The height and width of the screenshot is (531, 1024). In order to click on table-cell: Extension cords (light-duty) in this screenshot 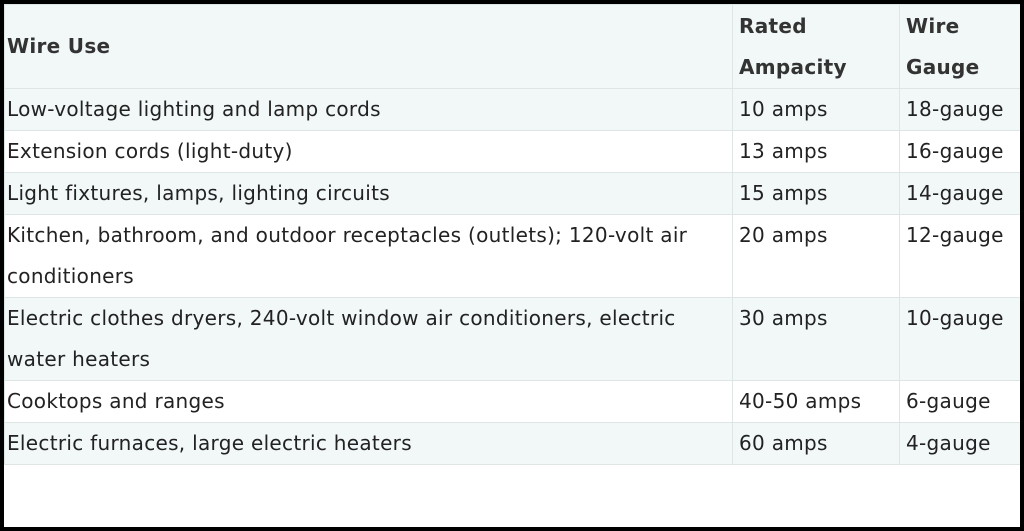, I will do `click(368, 151)`.